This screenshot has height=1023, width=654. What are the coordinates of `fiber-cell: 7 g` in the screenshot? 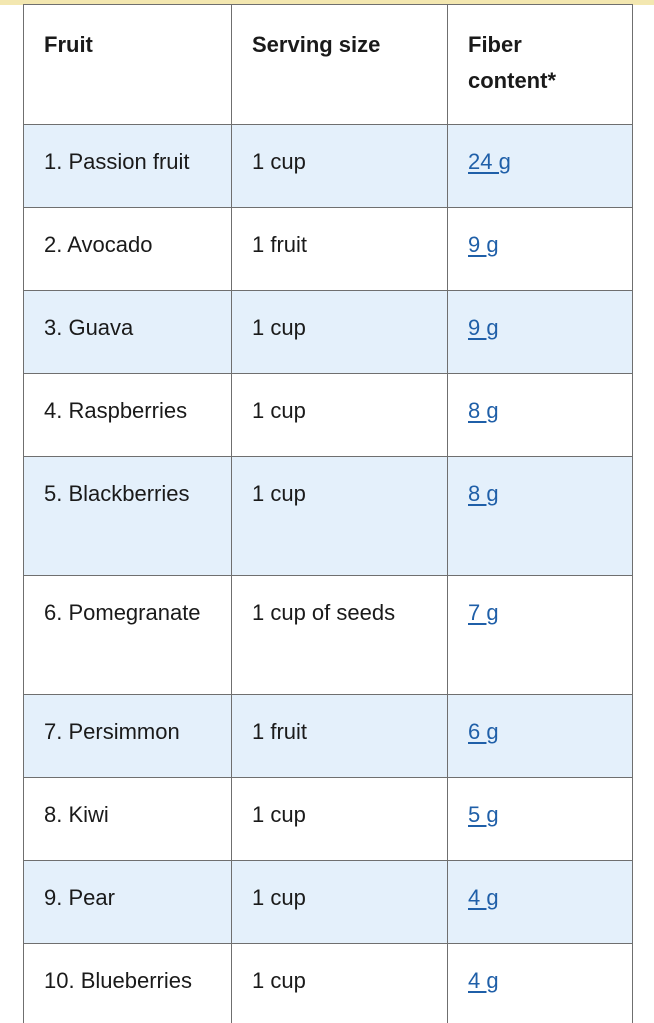 It's located at (540, 635).